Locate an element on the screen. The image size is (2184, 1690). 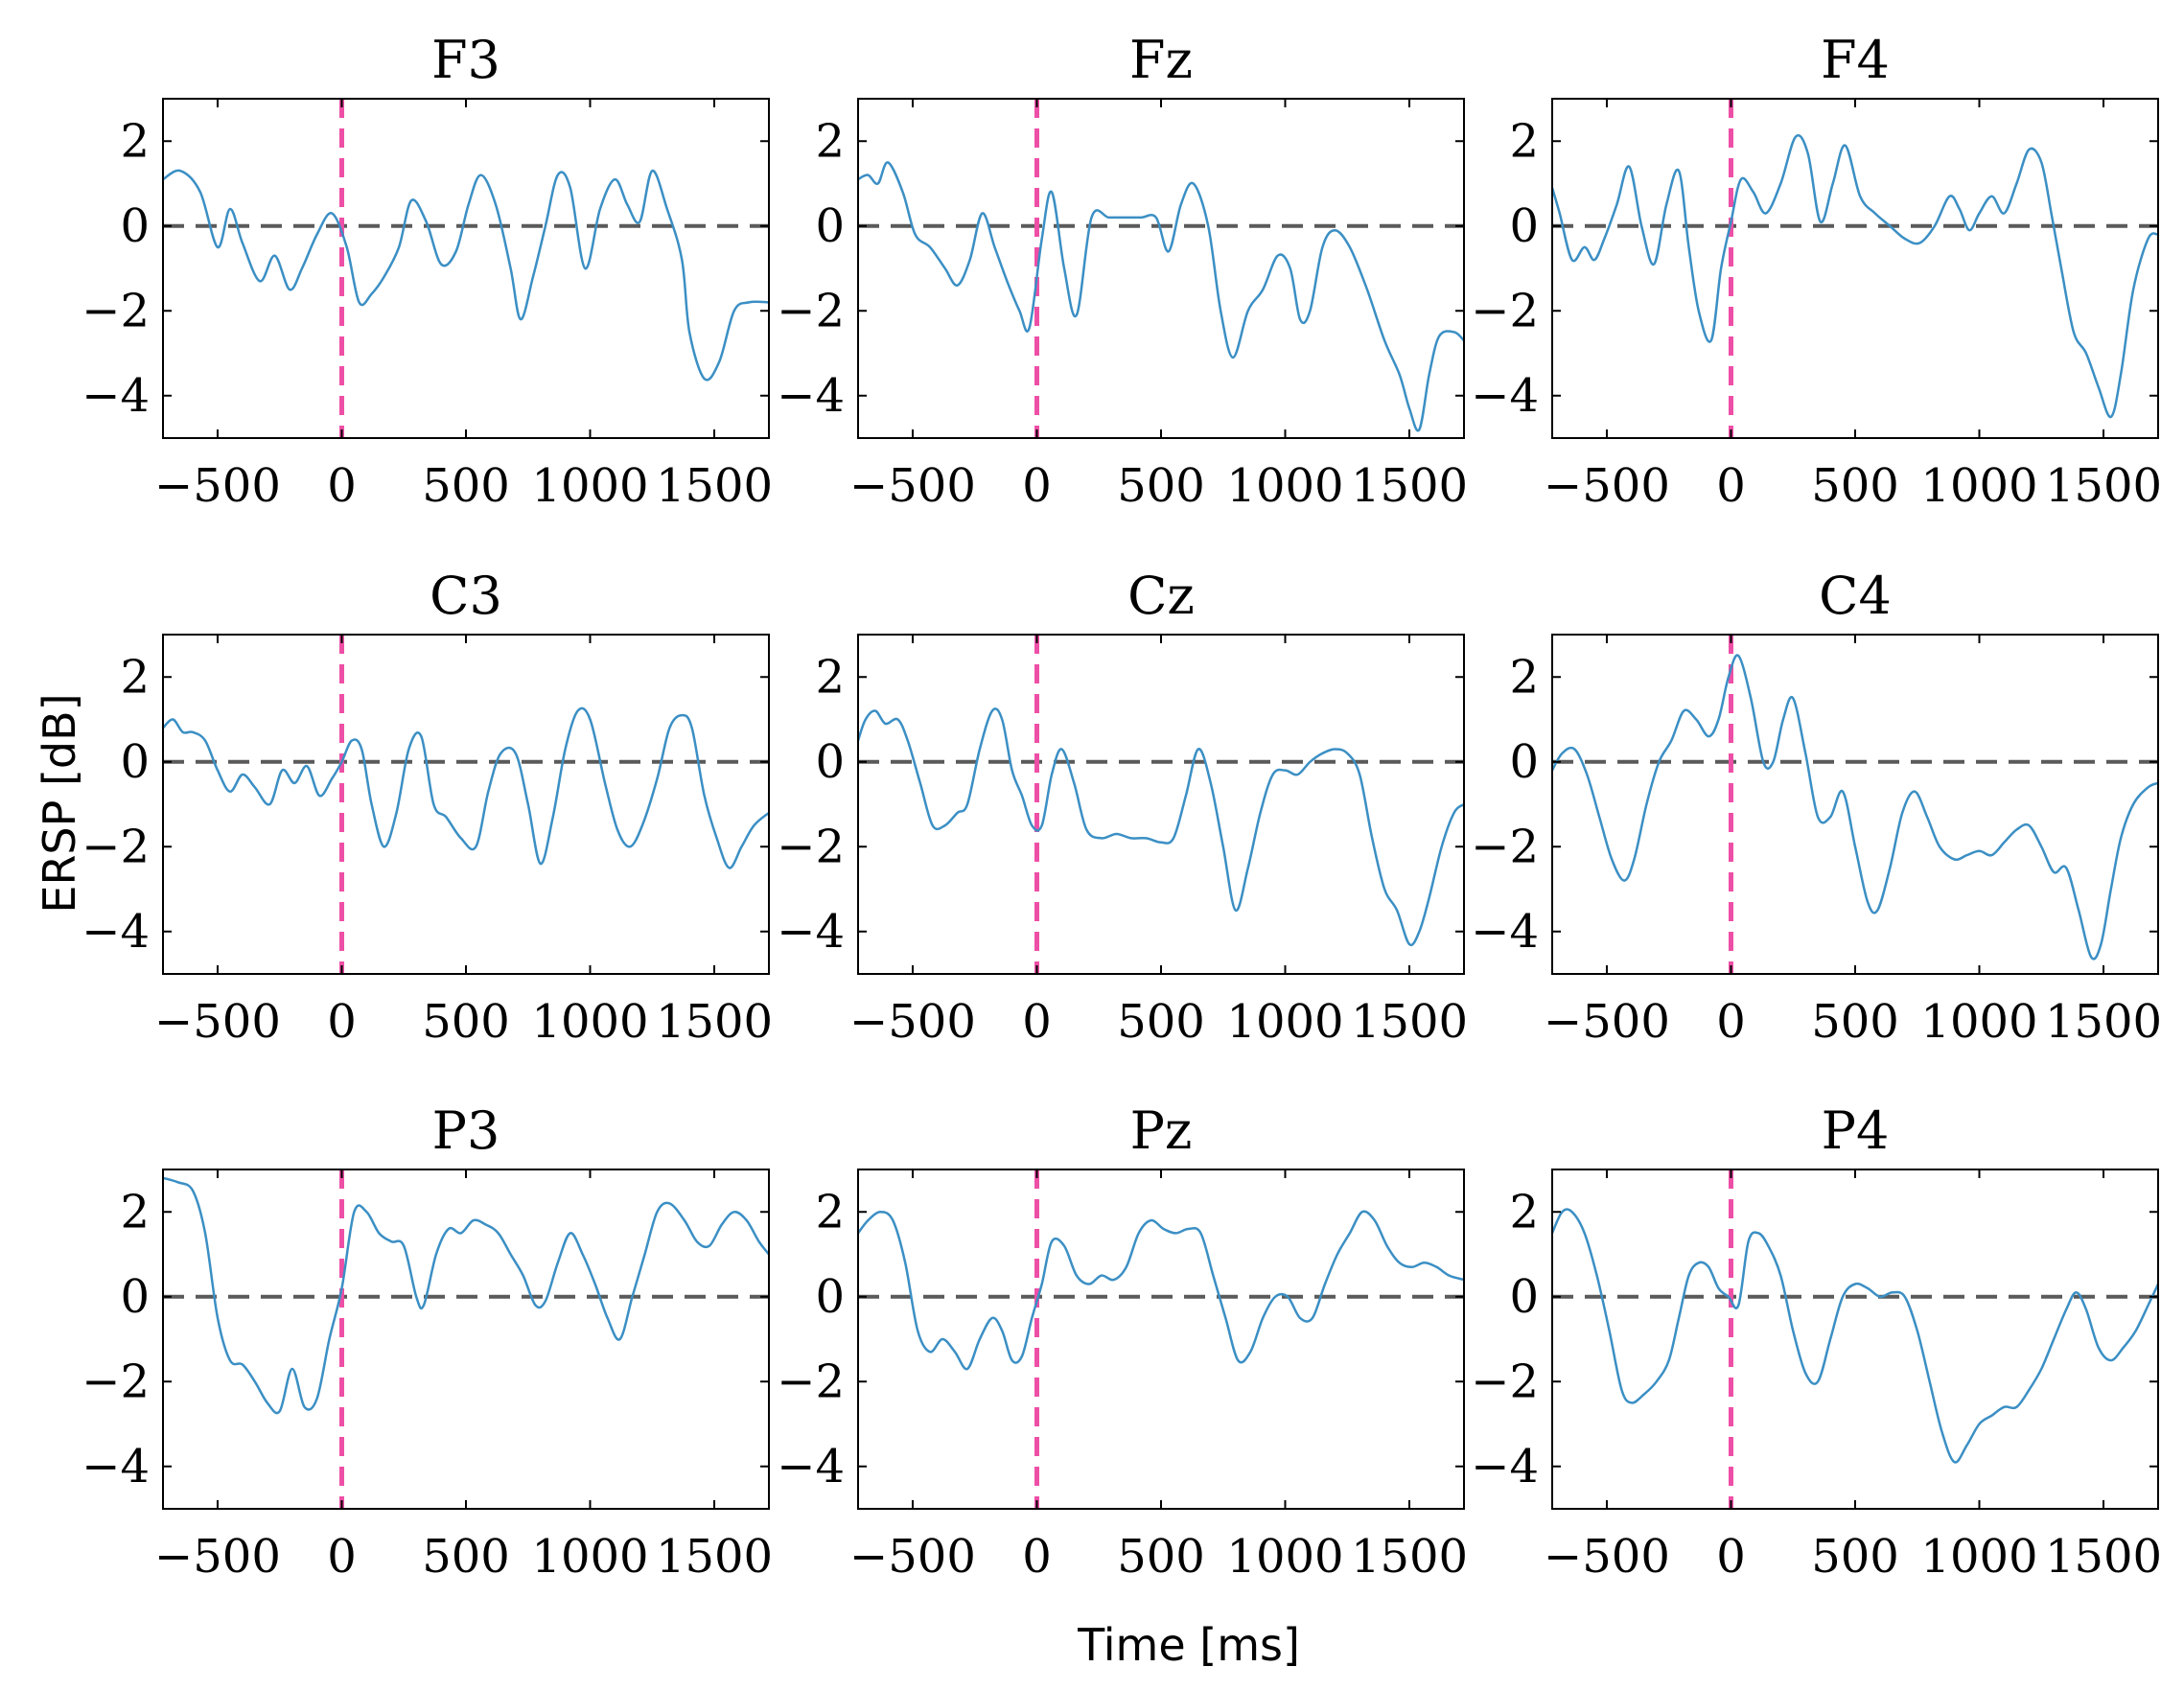
series-line-p3 is located at coordinates (466, 1295).